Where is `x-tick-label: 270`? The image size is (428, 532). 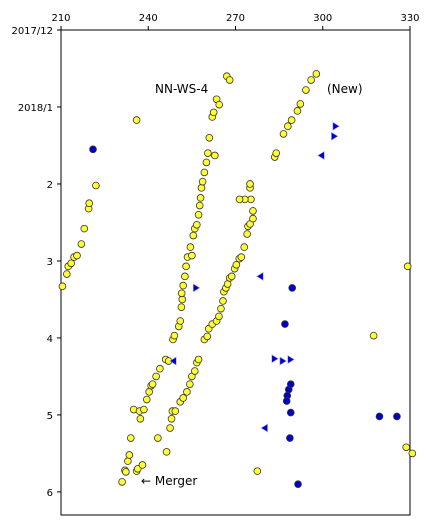
x-tick-label: 270 is located at coordinates (235, 18).